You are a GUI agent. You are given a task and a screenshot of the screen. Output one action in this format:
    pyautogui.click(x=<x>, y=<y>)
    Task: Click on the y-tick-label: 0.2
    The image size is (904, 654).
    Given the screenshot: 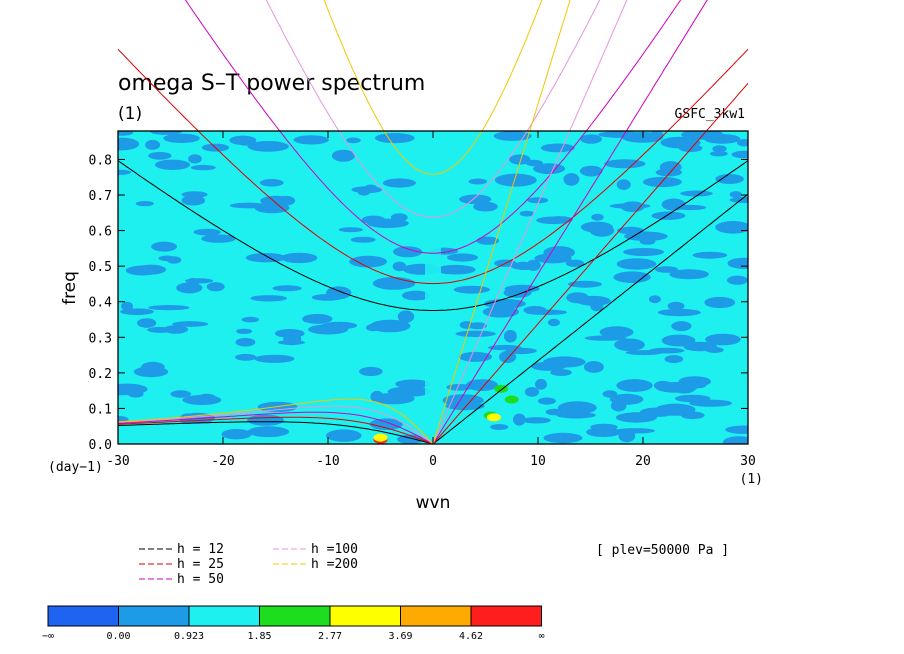 What is the action you would take?
    pyautogui.click(x=100, y=374)
    